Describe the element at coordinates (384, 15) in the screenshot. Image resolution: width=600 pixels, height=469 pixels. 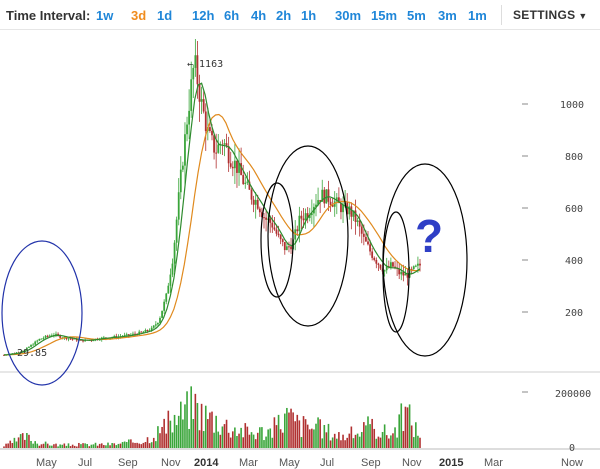
I see `interval-15m: 15m` at that location.